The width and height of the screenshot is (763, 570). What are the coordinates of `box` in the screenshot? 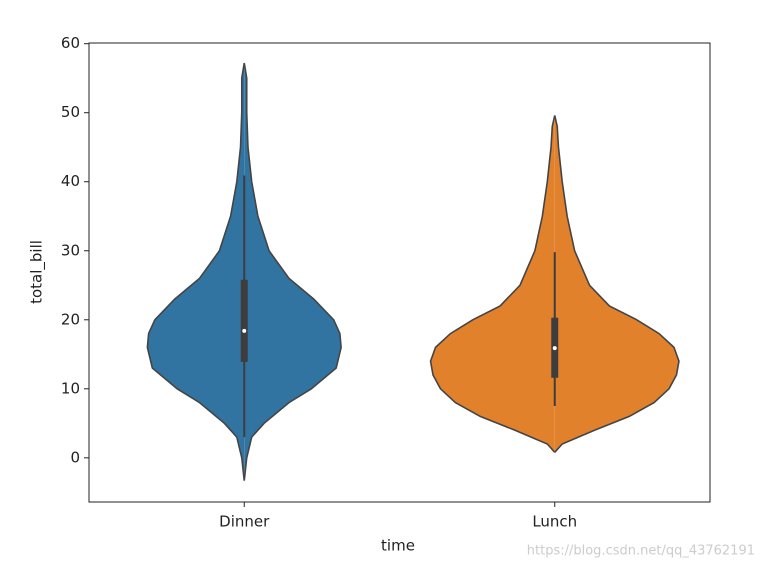 It's located at (244, 320).